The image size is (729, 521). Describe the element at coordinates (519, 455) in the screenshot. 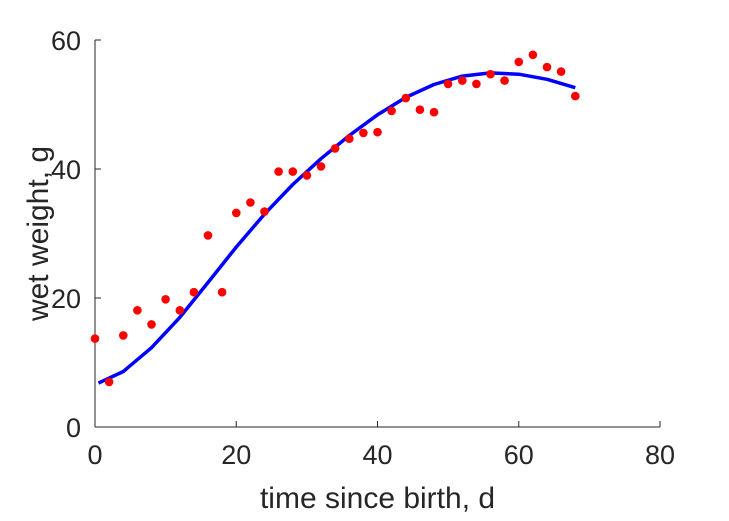

I see `x-tick-label: 60` at that location.